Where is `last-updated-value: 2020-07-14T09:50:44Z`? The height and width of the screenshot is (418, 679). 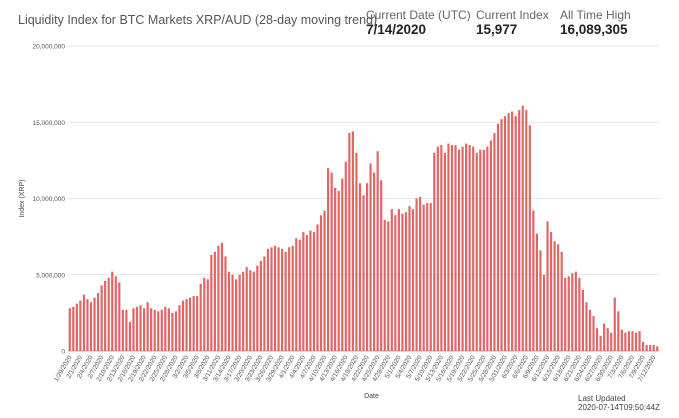
last-updated-value: 2020-07-14T09:50:44Z is located at coordinates (619, 407).